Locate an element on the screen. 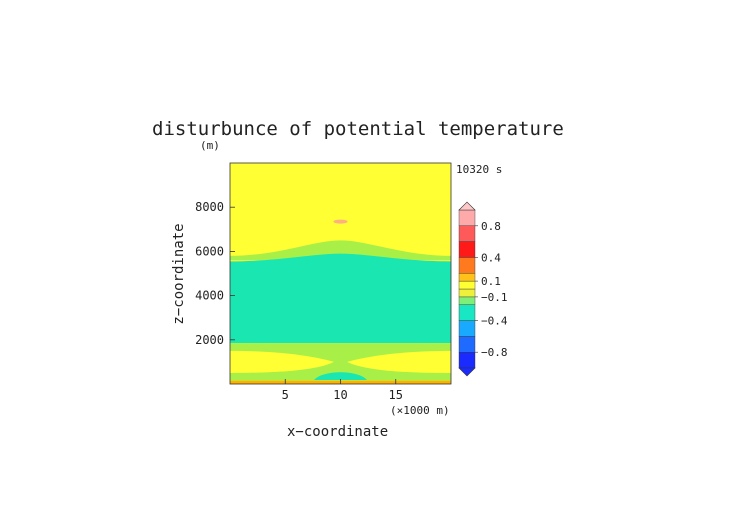  y-axis-label: z−coordinate is located at coordinates (179, 273).